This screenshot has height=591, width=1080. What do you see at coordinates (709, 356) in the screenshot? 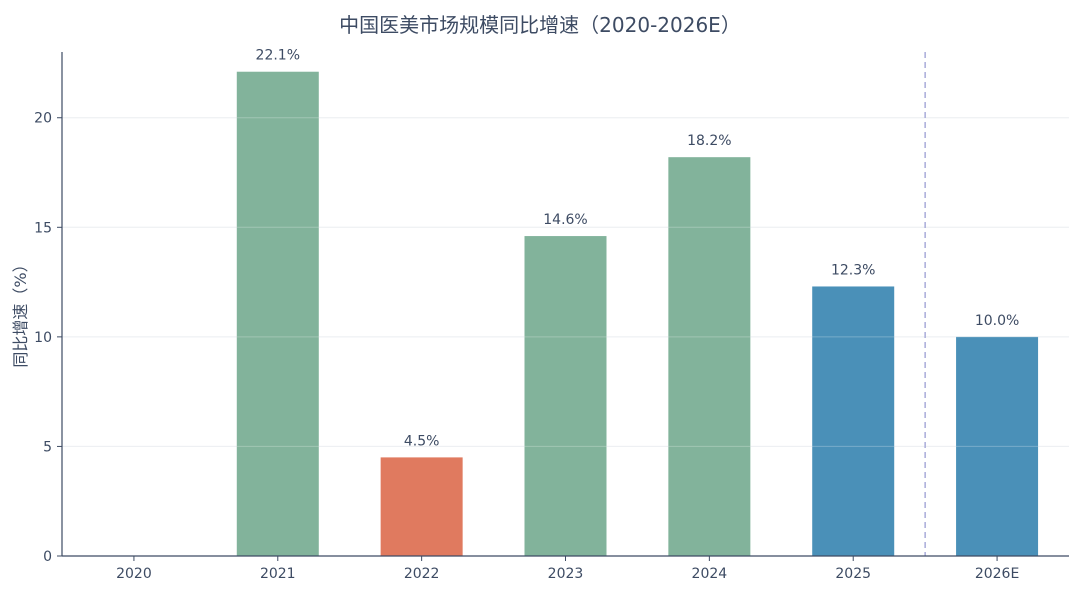
I see `bar-2024` at bounding box center [709, 356].